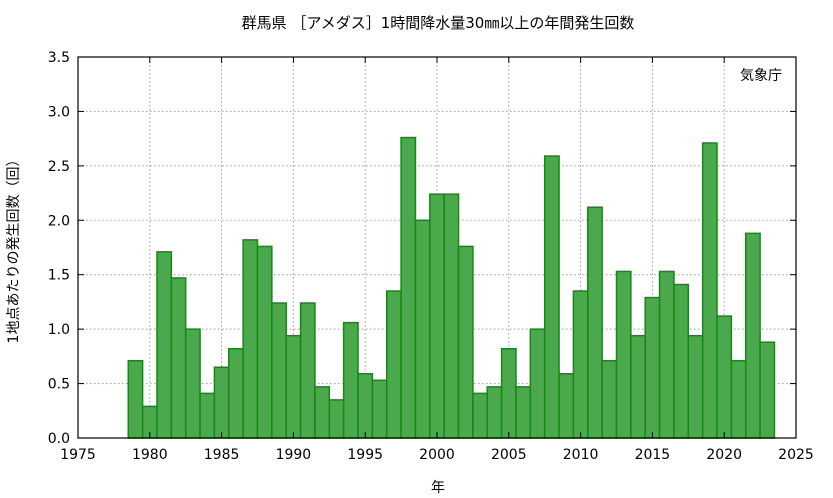  What do you see at coordinates (509, 455) in the screenshot?
I see `x-tick-label: 2005` at bounding box center [509, 455].